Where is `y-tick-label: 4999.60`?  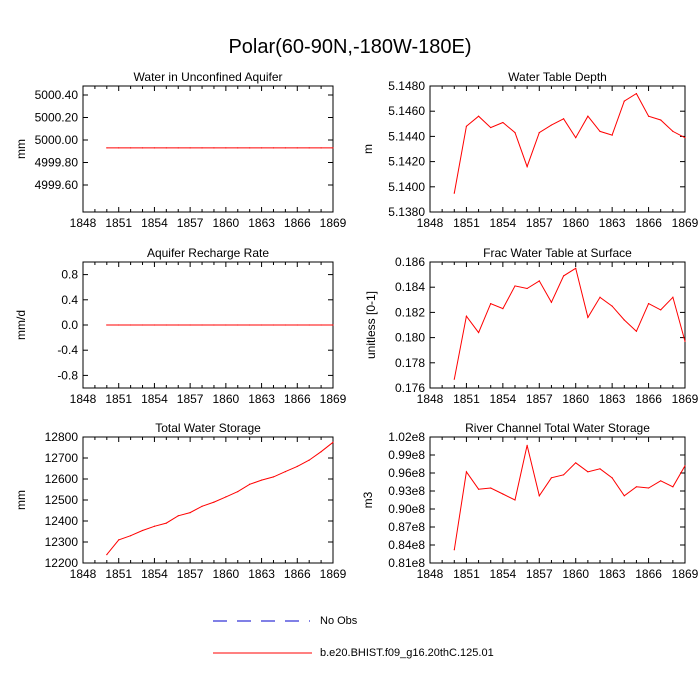 y-tick-label: 4999.60 is located at coordinates (57, 185).